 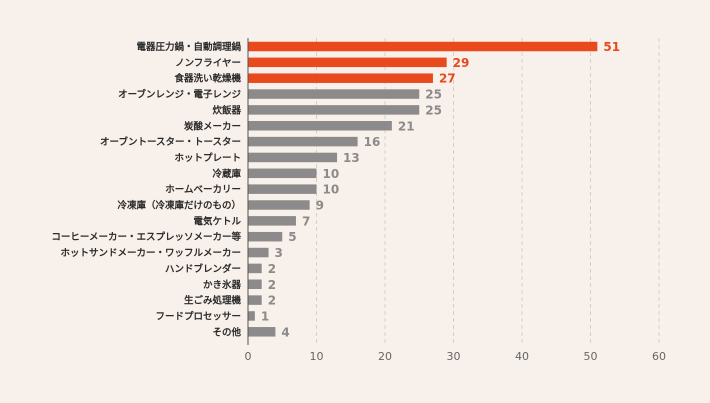 I want to click on x-tick-label: 0, so click(x=248, y=356).